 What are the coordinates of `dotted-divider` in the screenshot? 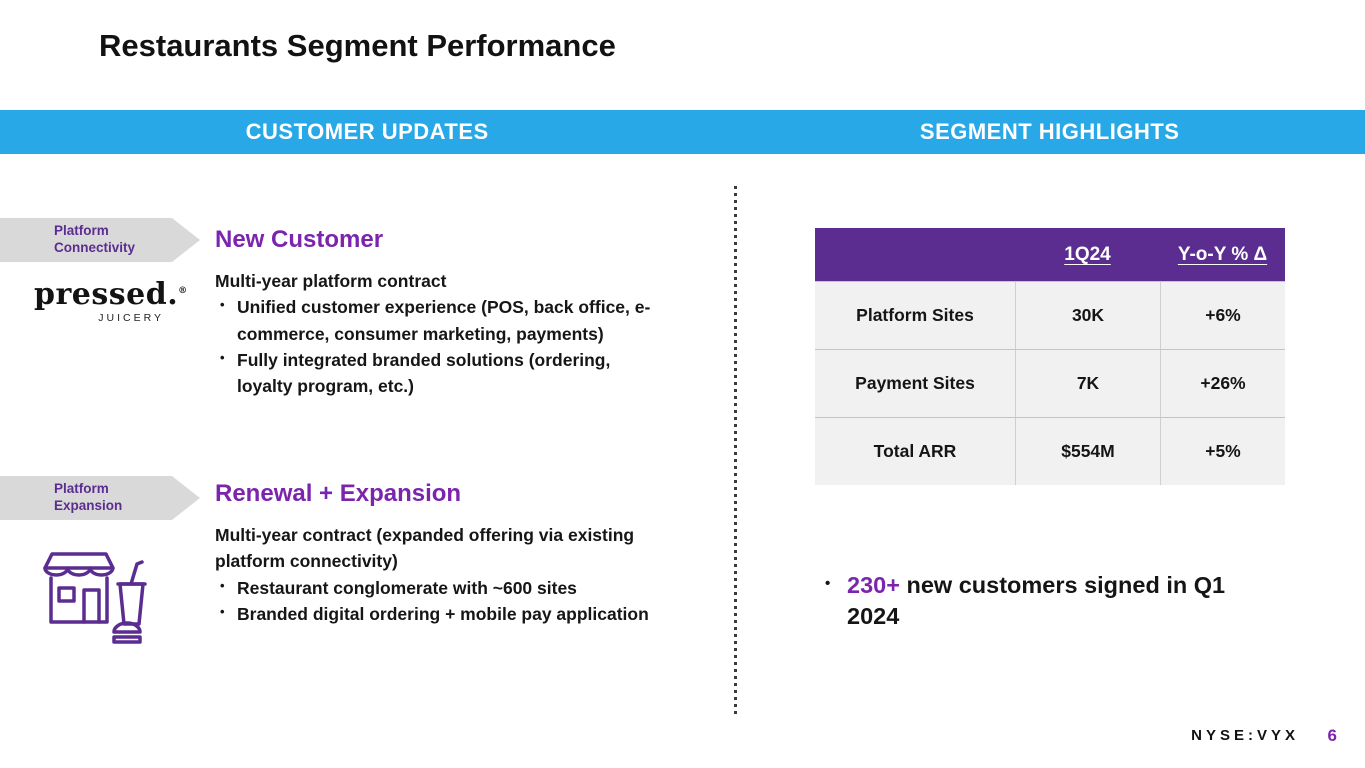 It's located at (735, 450).